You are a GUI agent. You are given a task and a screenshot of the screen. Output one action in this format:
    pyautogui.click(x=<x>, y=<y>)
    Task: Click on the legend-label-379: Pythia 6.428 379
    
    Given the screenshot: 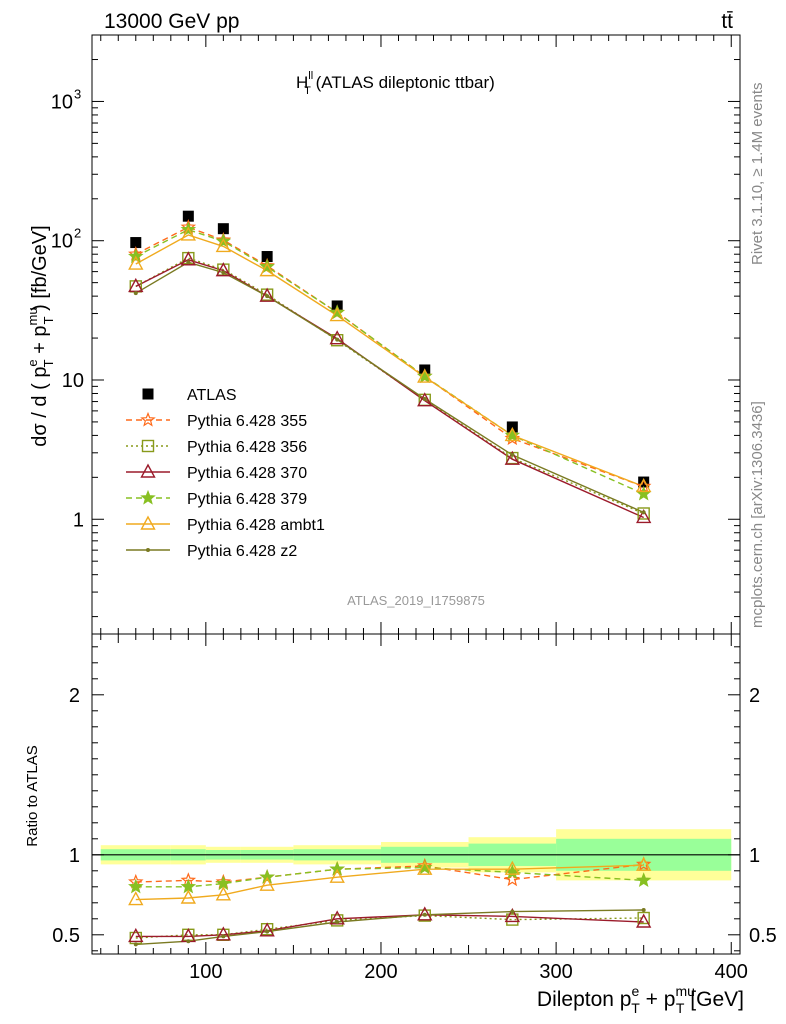 What is the action you would take?
    pyautogui.click(x=247, y=499)
    